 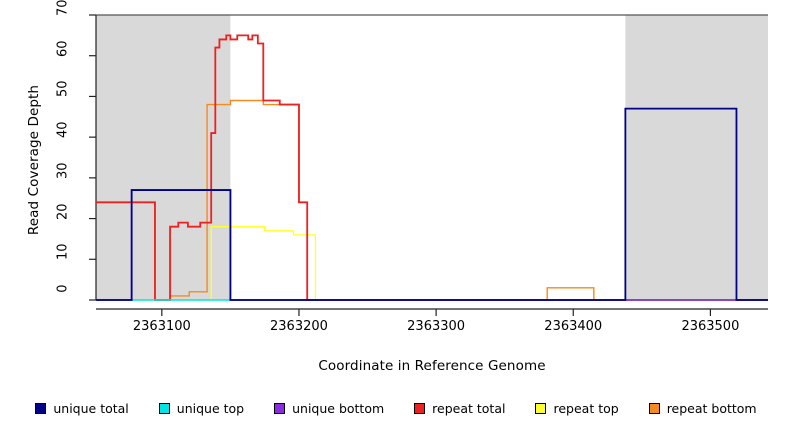 What do you see at coordinates (432, 366) in the screenshot?
I see `x-axis-title: Coordinate in Reference Genome` at bounding box center [432, 366].